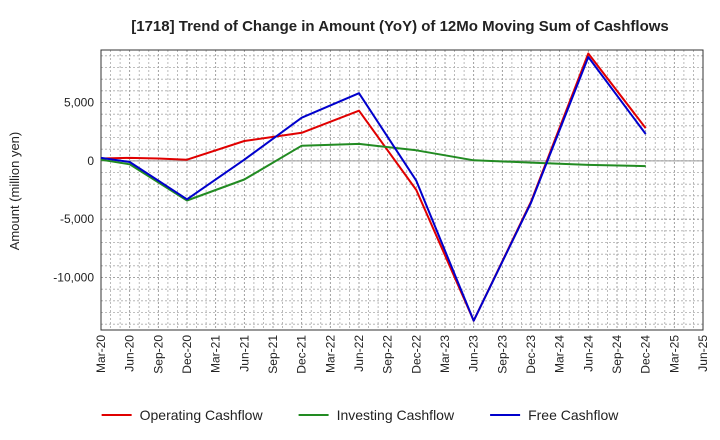 The width and height of the screenshot is (720, 440). I want to click on x-tick-label: Mar-21, so click(216, 354).